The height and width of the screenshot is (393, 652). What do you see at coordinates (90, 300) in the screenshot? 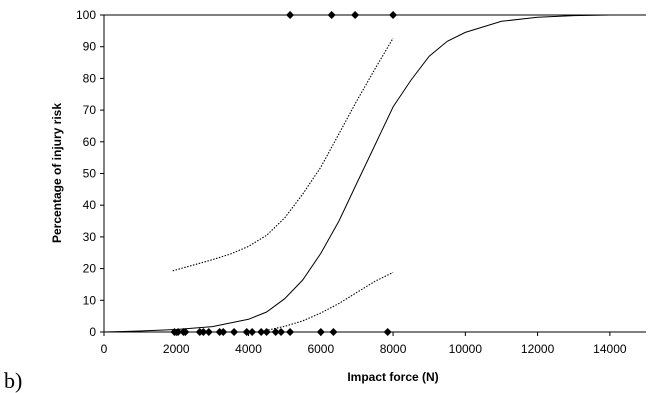
I see `y-tick-label: 10` at bounding box center [90, 300].